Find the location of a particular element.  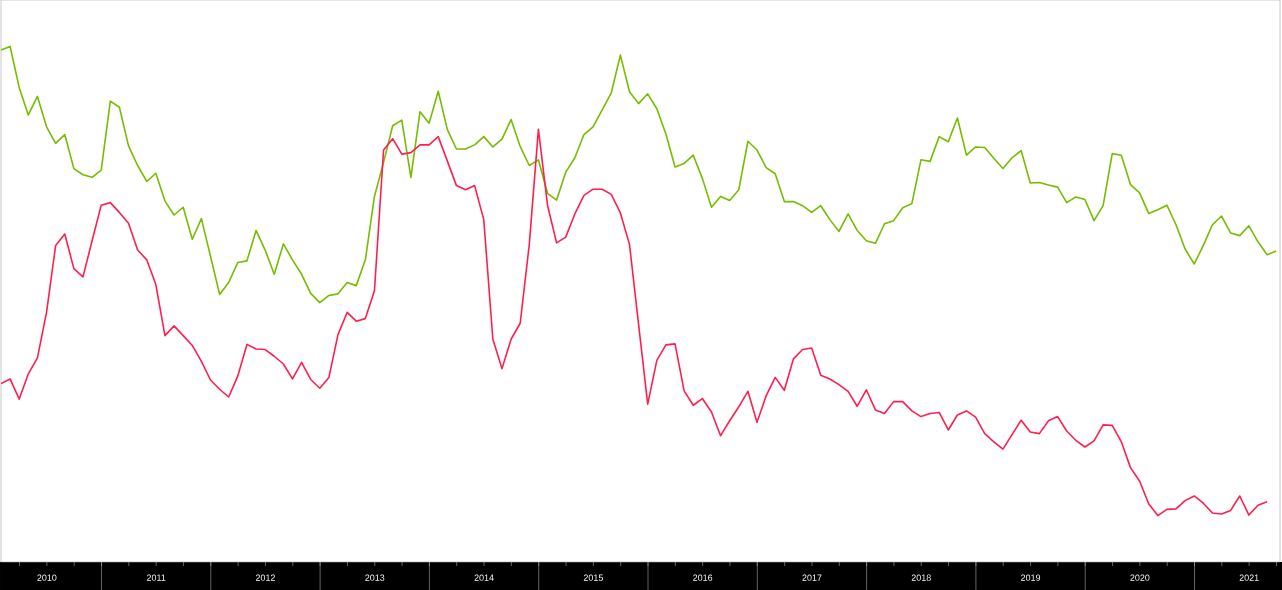

x-tick-label: 2016 is located at coordinates (703, 577).